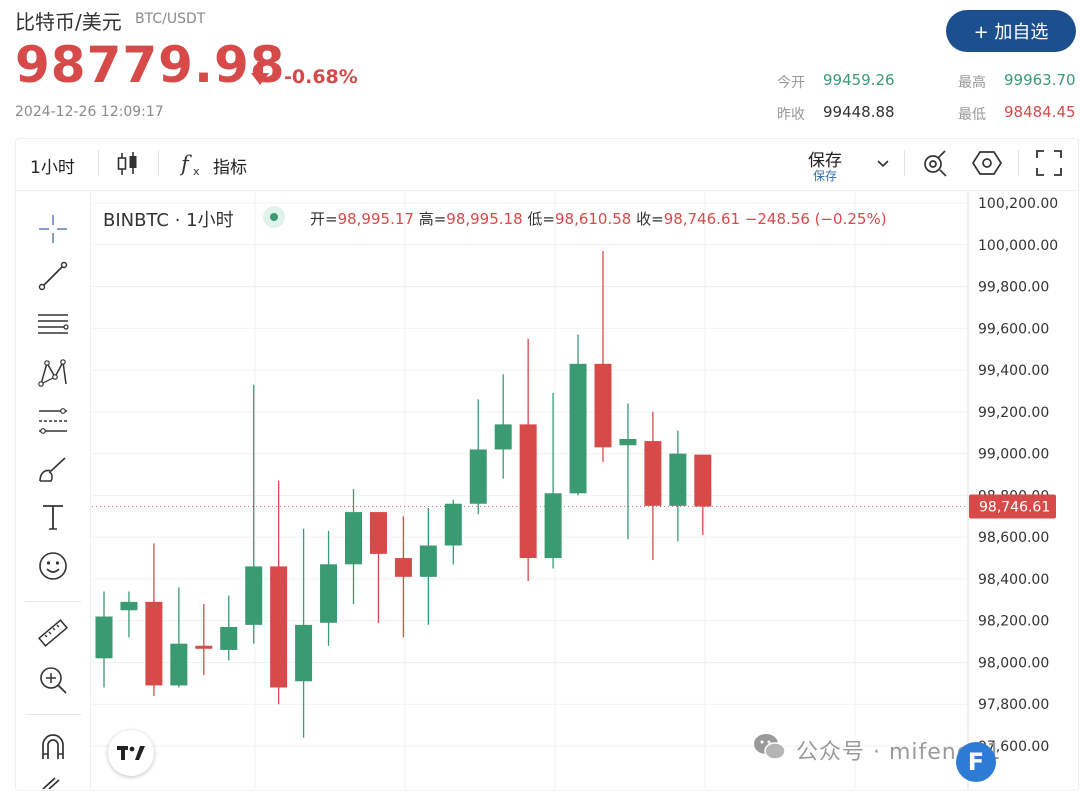 This screenshot has width=1080, height=791. Describe the element at coordinates (546, 190) in the screenshot. I see `toolbar-divider` at that location.